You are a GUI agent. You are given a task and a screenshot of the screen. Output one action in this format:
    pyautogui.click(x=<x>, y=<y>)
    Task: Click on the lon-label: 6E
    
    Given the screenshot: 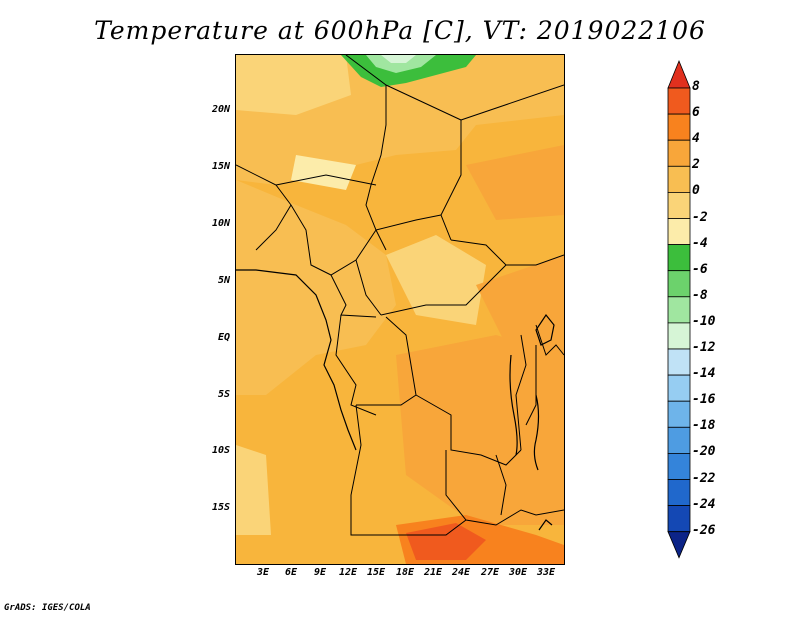 What is the action you would take?
    pyautogui.click(x=291, y=572)
    